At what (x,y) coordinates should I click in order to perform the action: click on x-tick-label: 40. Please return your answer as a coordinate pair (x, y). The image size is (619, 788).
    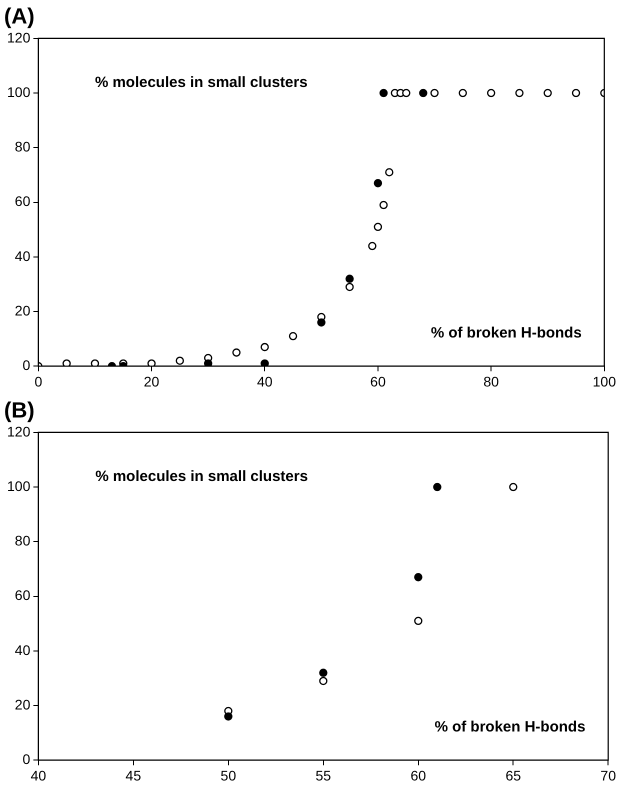
    Looking at the image, I should click on (264, 381).